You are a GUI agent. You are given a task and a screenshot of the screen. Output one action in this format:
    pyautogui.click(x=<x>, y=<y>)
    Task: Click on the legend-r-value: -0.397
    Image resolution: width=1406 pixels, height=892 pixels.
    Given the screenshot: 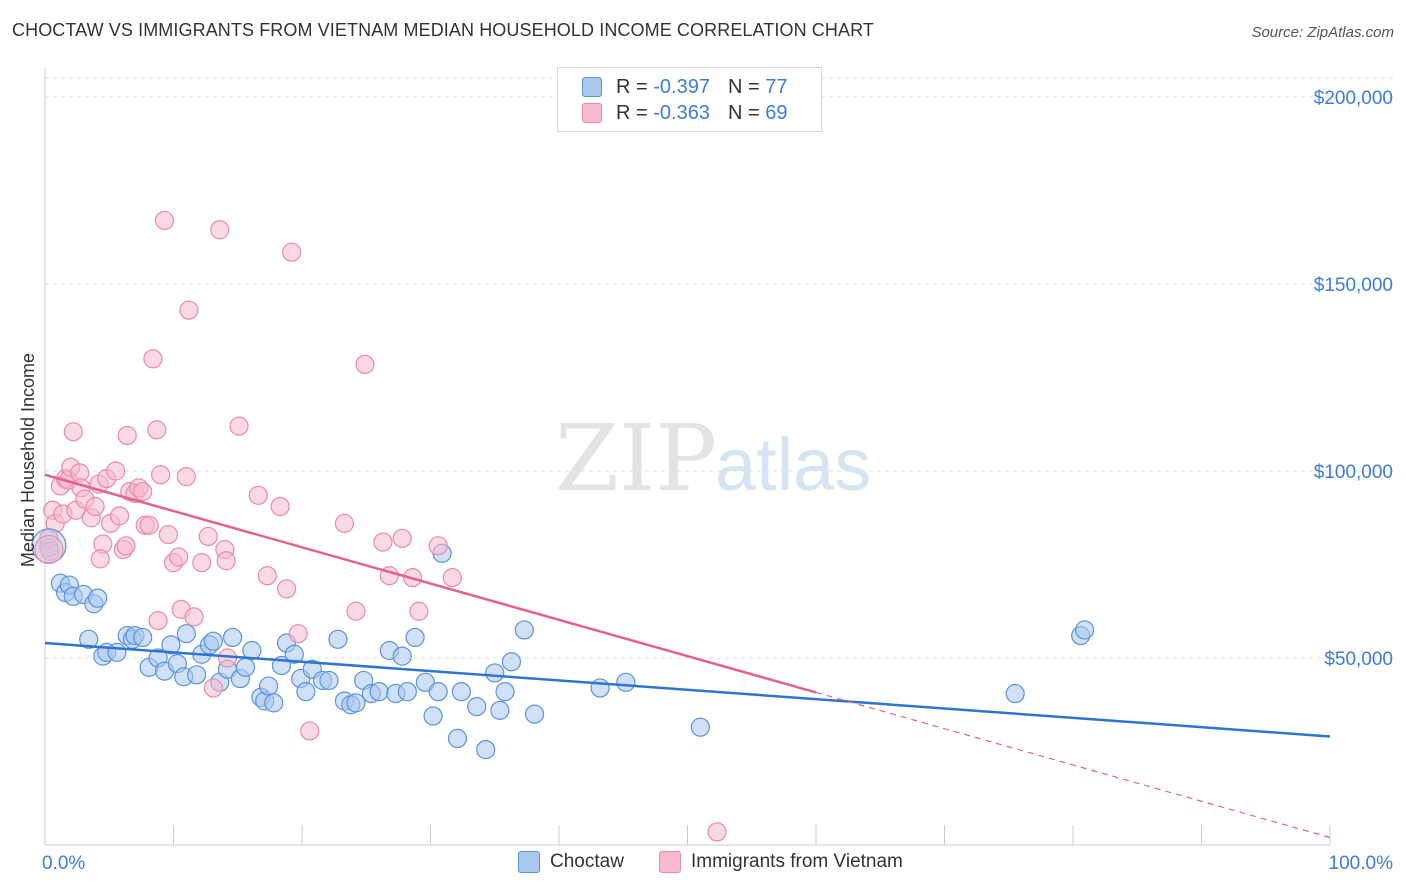 What is the action you would take?
    pyautogui.click(x=681, y=86)
    